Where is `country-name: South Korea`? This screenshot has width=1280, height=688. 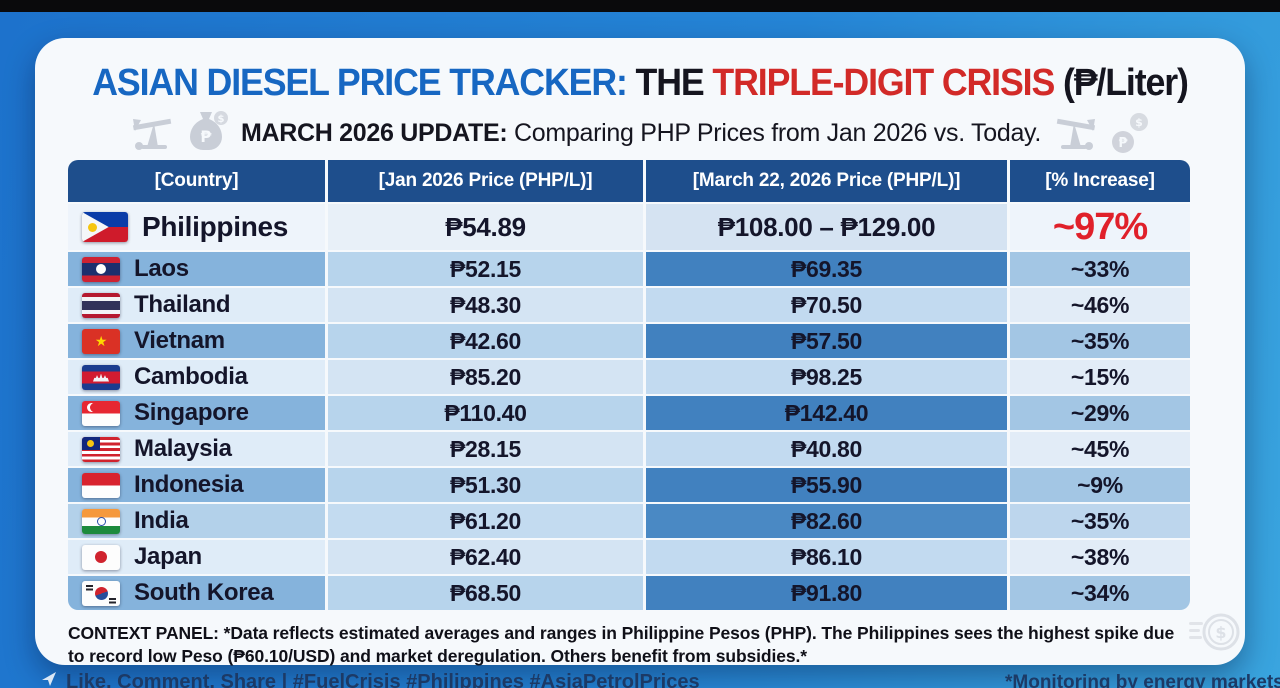 country-name: South Korea is located at coordinates (204, 592).